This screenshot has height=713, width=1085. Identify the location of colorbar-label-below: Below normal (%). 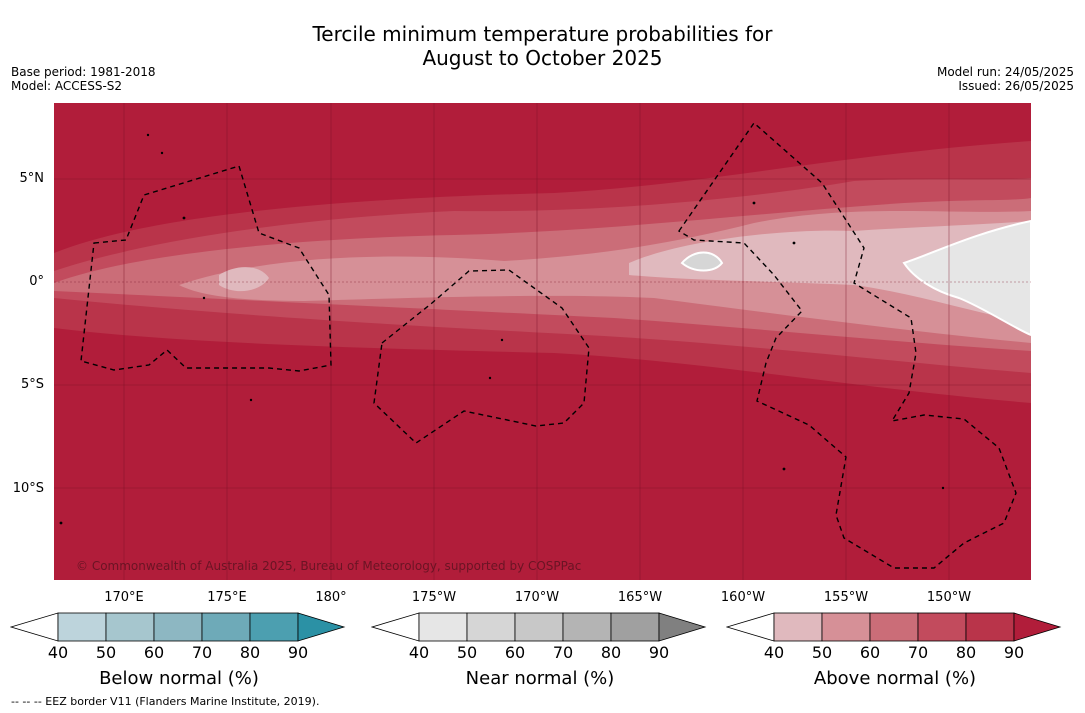
(179, 678).